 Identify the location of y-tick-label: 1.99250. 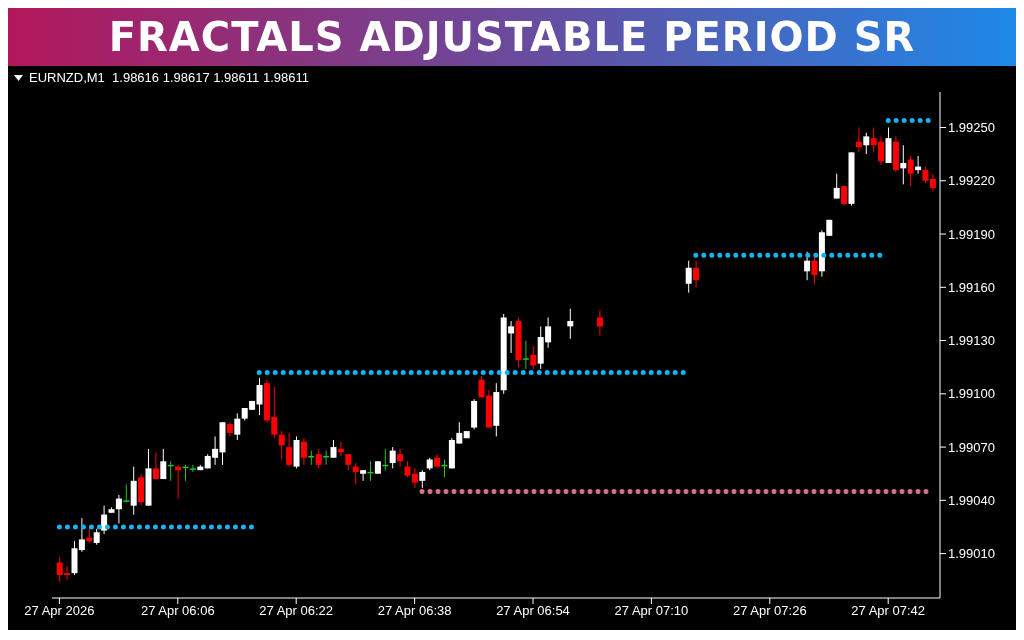
(971, 128).